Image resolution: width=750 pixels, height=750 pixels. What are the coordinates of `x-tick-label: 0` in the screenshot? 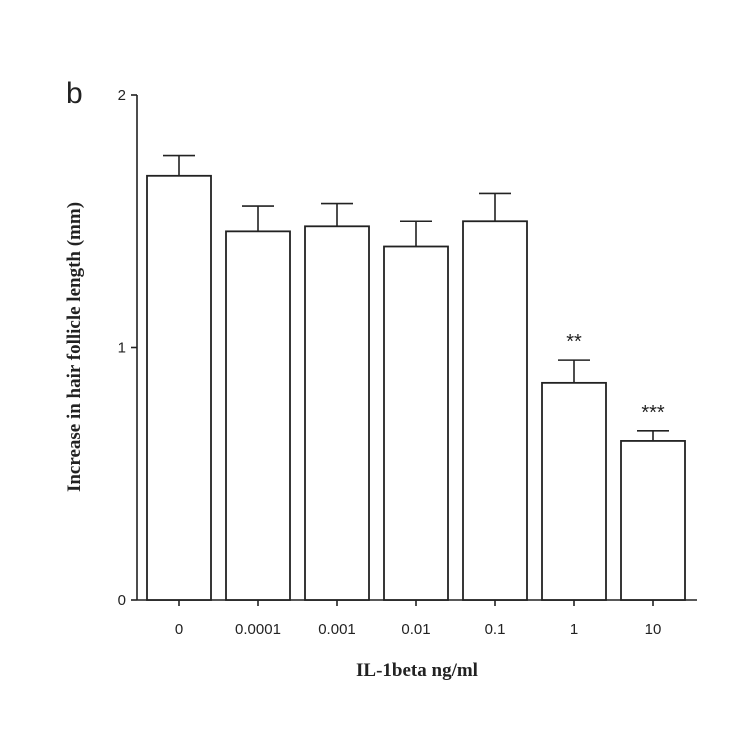 It's located at (179, 629).